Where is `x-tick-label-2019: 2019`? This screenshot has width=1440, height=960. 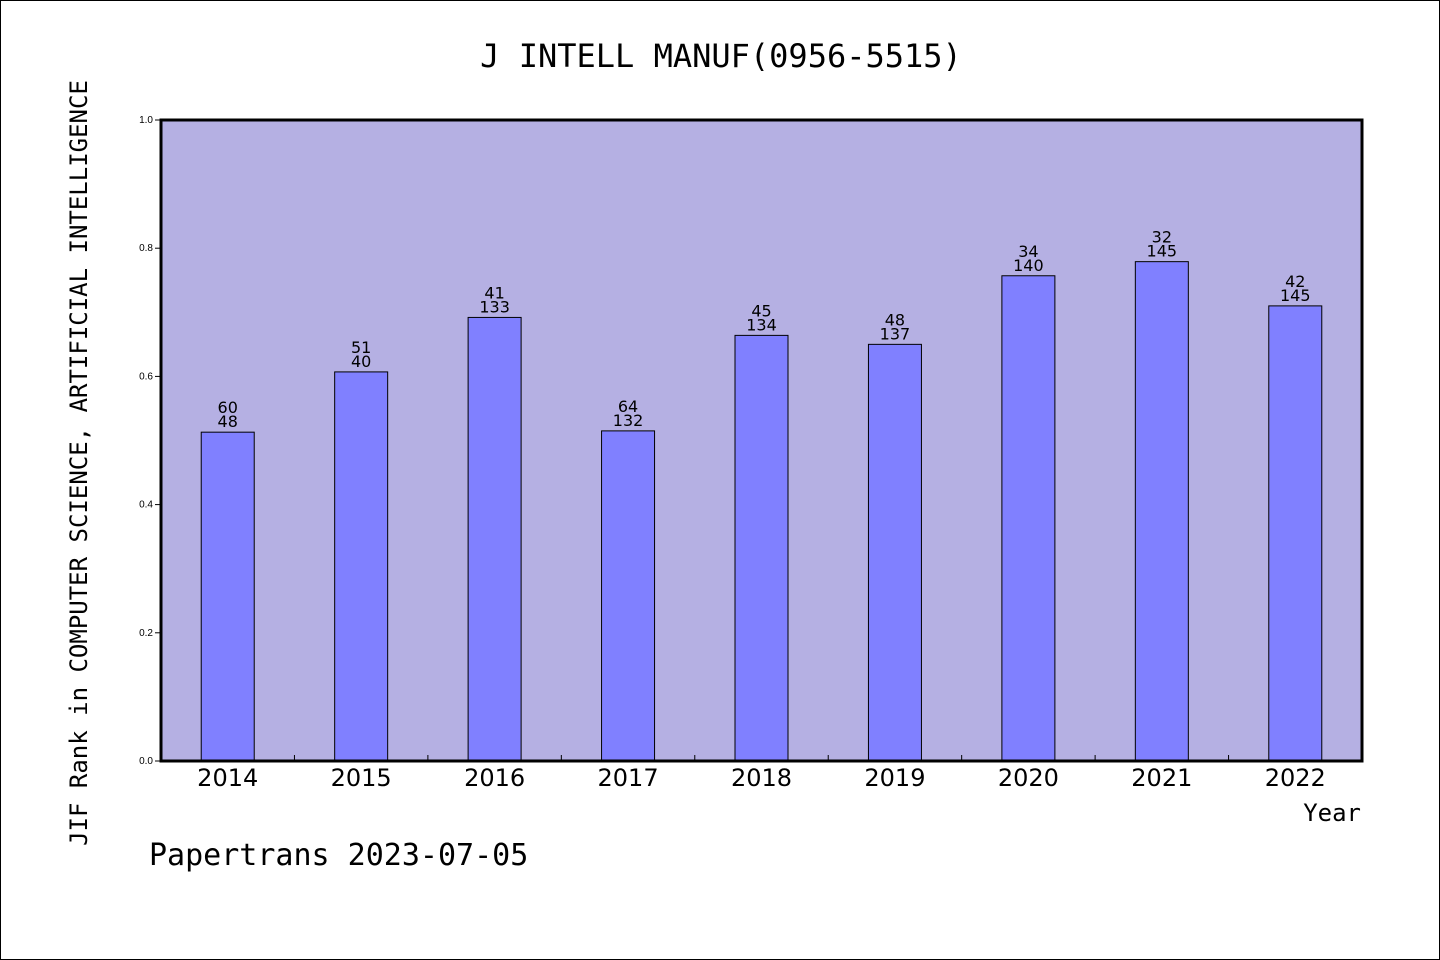
x-tick-label-2019: 2019 is located at coordinates (894, 778).